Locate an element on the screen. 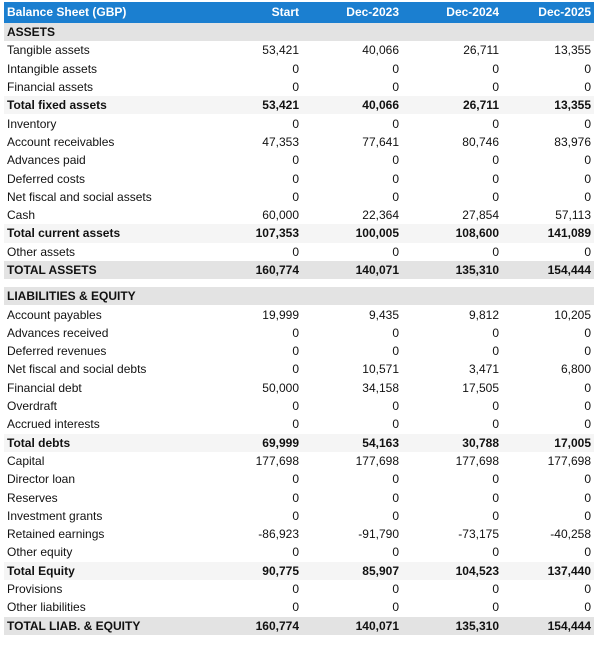 The image size is (600, 646). value-cell: 53,421 is located at coordinates (246, 105).